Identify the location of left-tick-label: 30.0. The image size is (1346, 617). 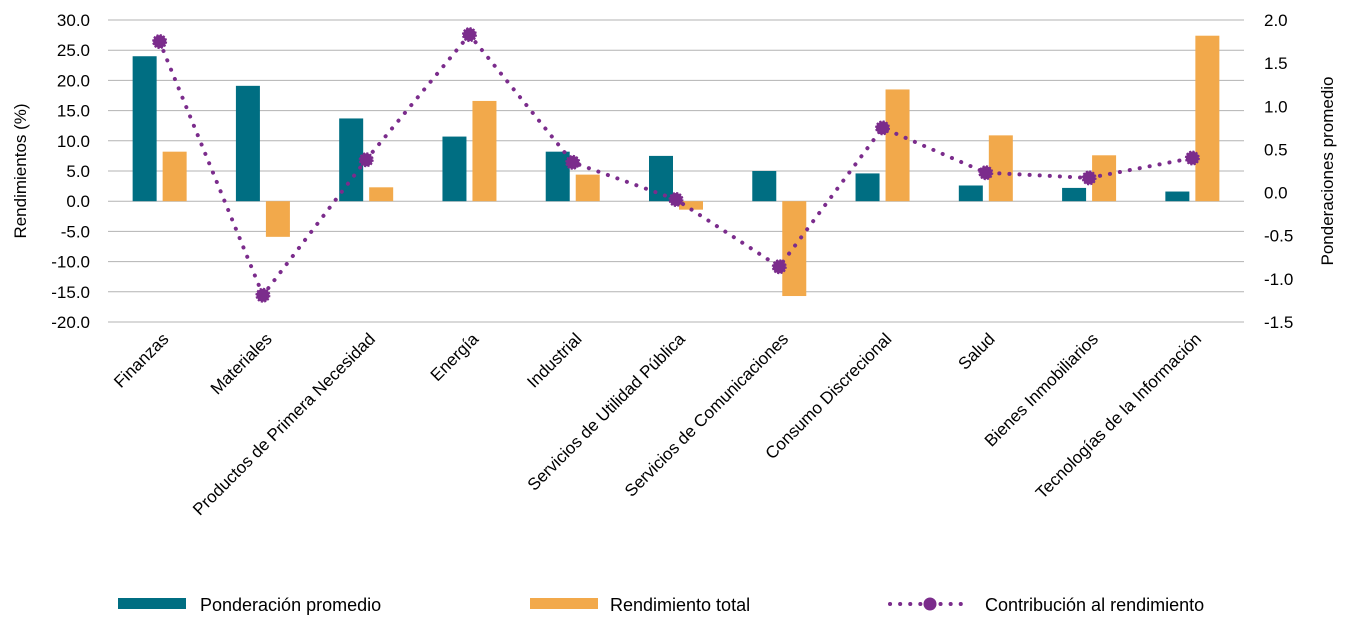
(73, 20).